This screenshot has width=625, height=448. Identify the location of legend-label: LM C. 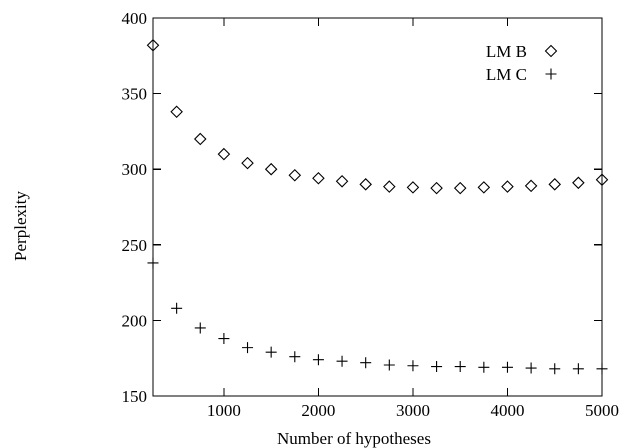
(506, 74).